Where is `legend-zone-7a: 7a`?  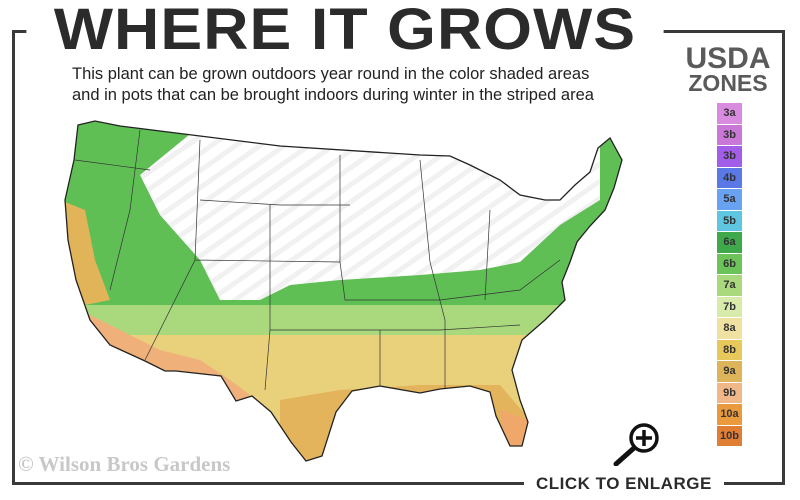
legend-zone-7a: 7a is located at coordinates (729, 285).